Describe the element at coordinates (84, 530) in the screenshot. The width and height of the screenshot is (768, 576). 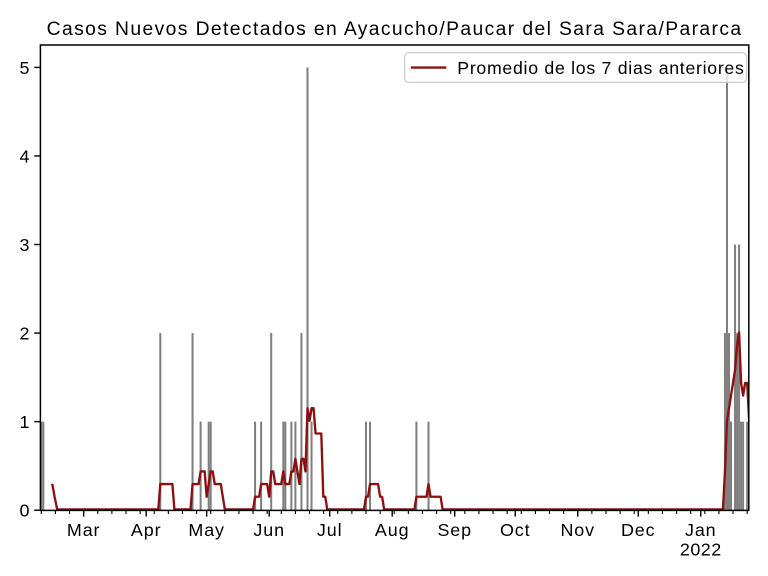
I see `svg-text: Mar` at that location.